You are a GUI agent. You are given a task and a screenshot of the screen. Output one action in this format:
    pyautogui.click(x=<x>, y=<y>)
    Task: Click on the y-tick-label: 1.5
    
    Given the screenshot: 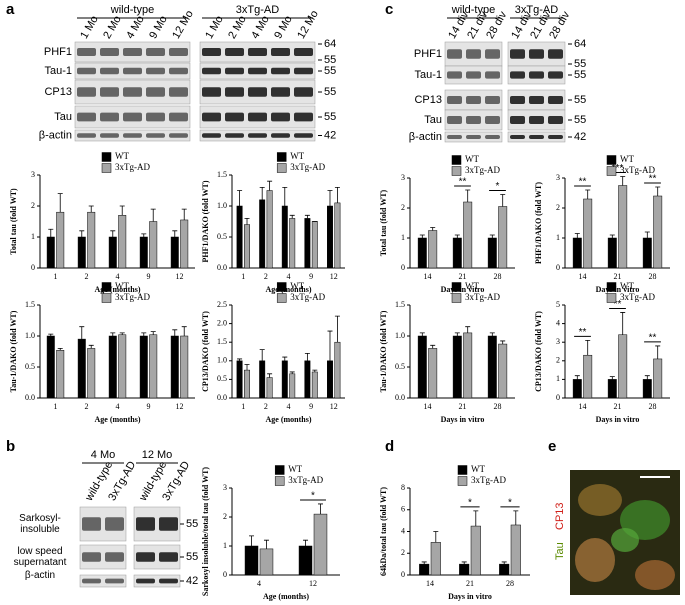 What is the action you would take?
    pyautogui.click(x=222, y=341)
    